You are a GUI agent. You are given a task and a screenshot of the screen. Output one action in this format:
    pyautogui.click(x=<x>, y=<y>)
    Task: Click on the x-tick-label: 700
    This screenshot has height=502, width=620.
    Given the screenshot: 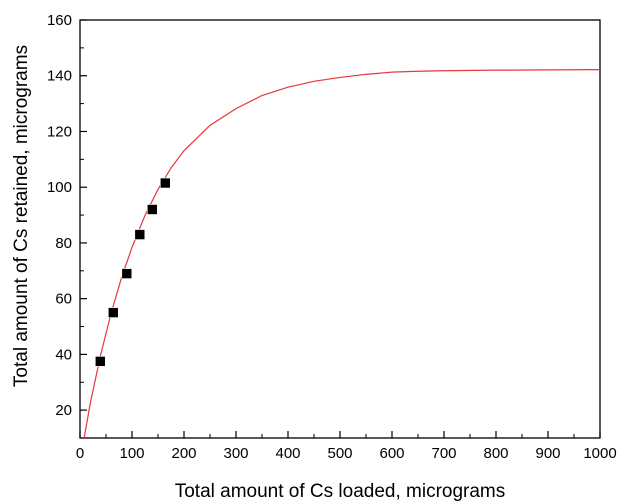 What is the action you would take?
    pyautogui.click(x=443, y=453)
    